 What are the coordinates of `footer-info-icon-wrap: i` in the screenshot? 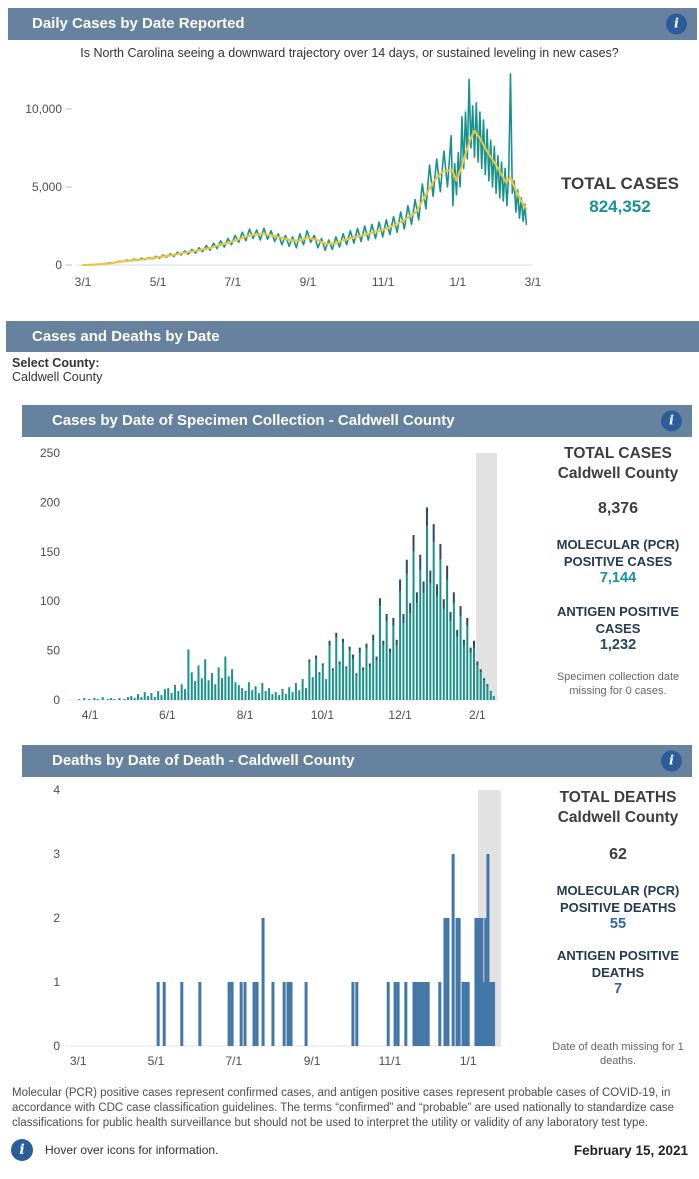 It's located at (22, 1150).